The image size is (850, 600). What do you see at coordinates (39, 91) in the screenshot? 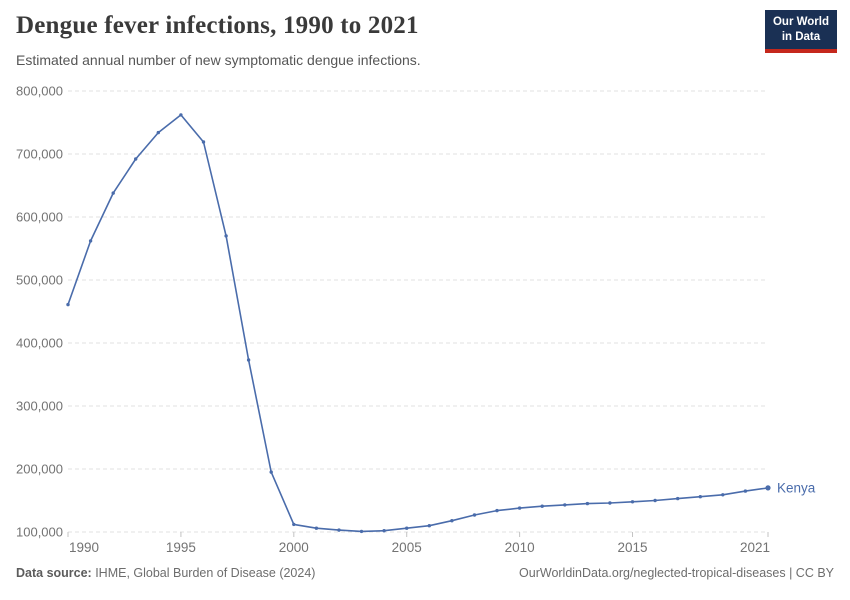
I see `y-tick-label: 800,000` at bounding box center [39, 91].